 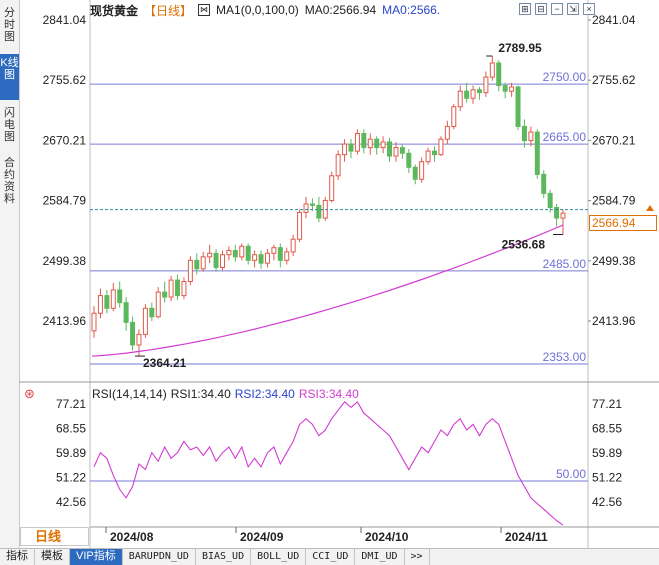 I want to click on rsi-tick-left: 51.22, so click(x=71, y=478).